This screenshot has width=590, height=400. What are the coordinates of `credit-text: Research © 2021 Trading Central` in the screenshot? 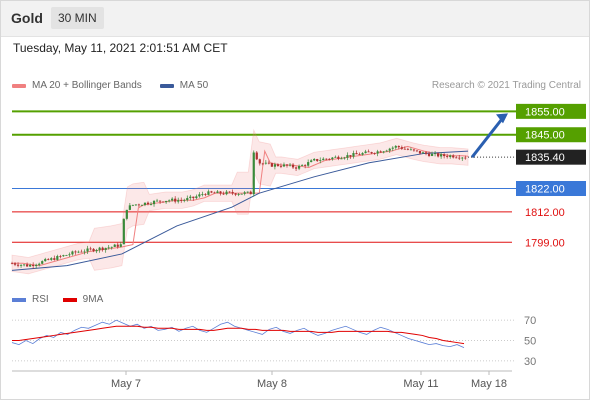 It's located at (506, 85).